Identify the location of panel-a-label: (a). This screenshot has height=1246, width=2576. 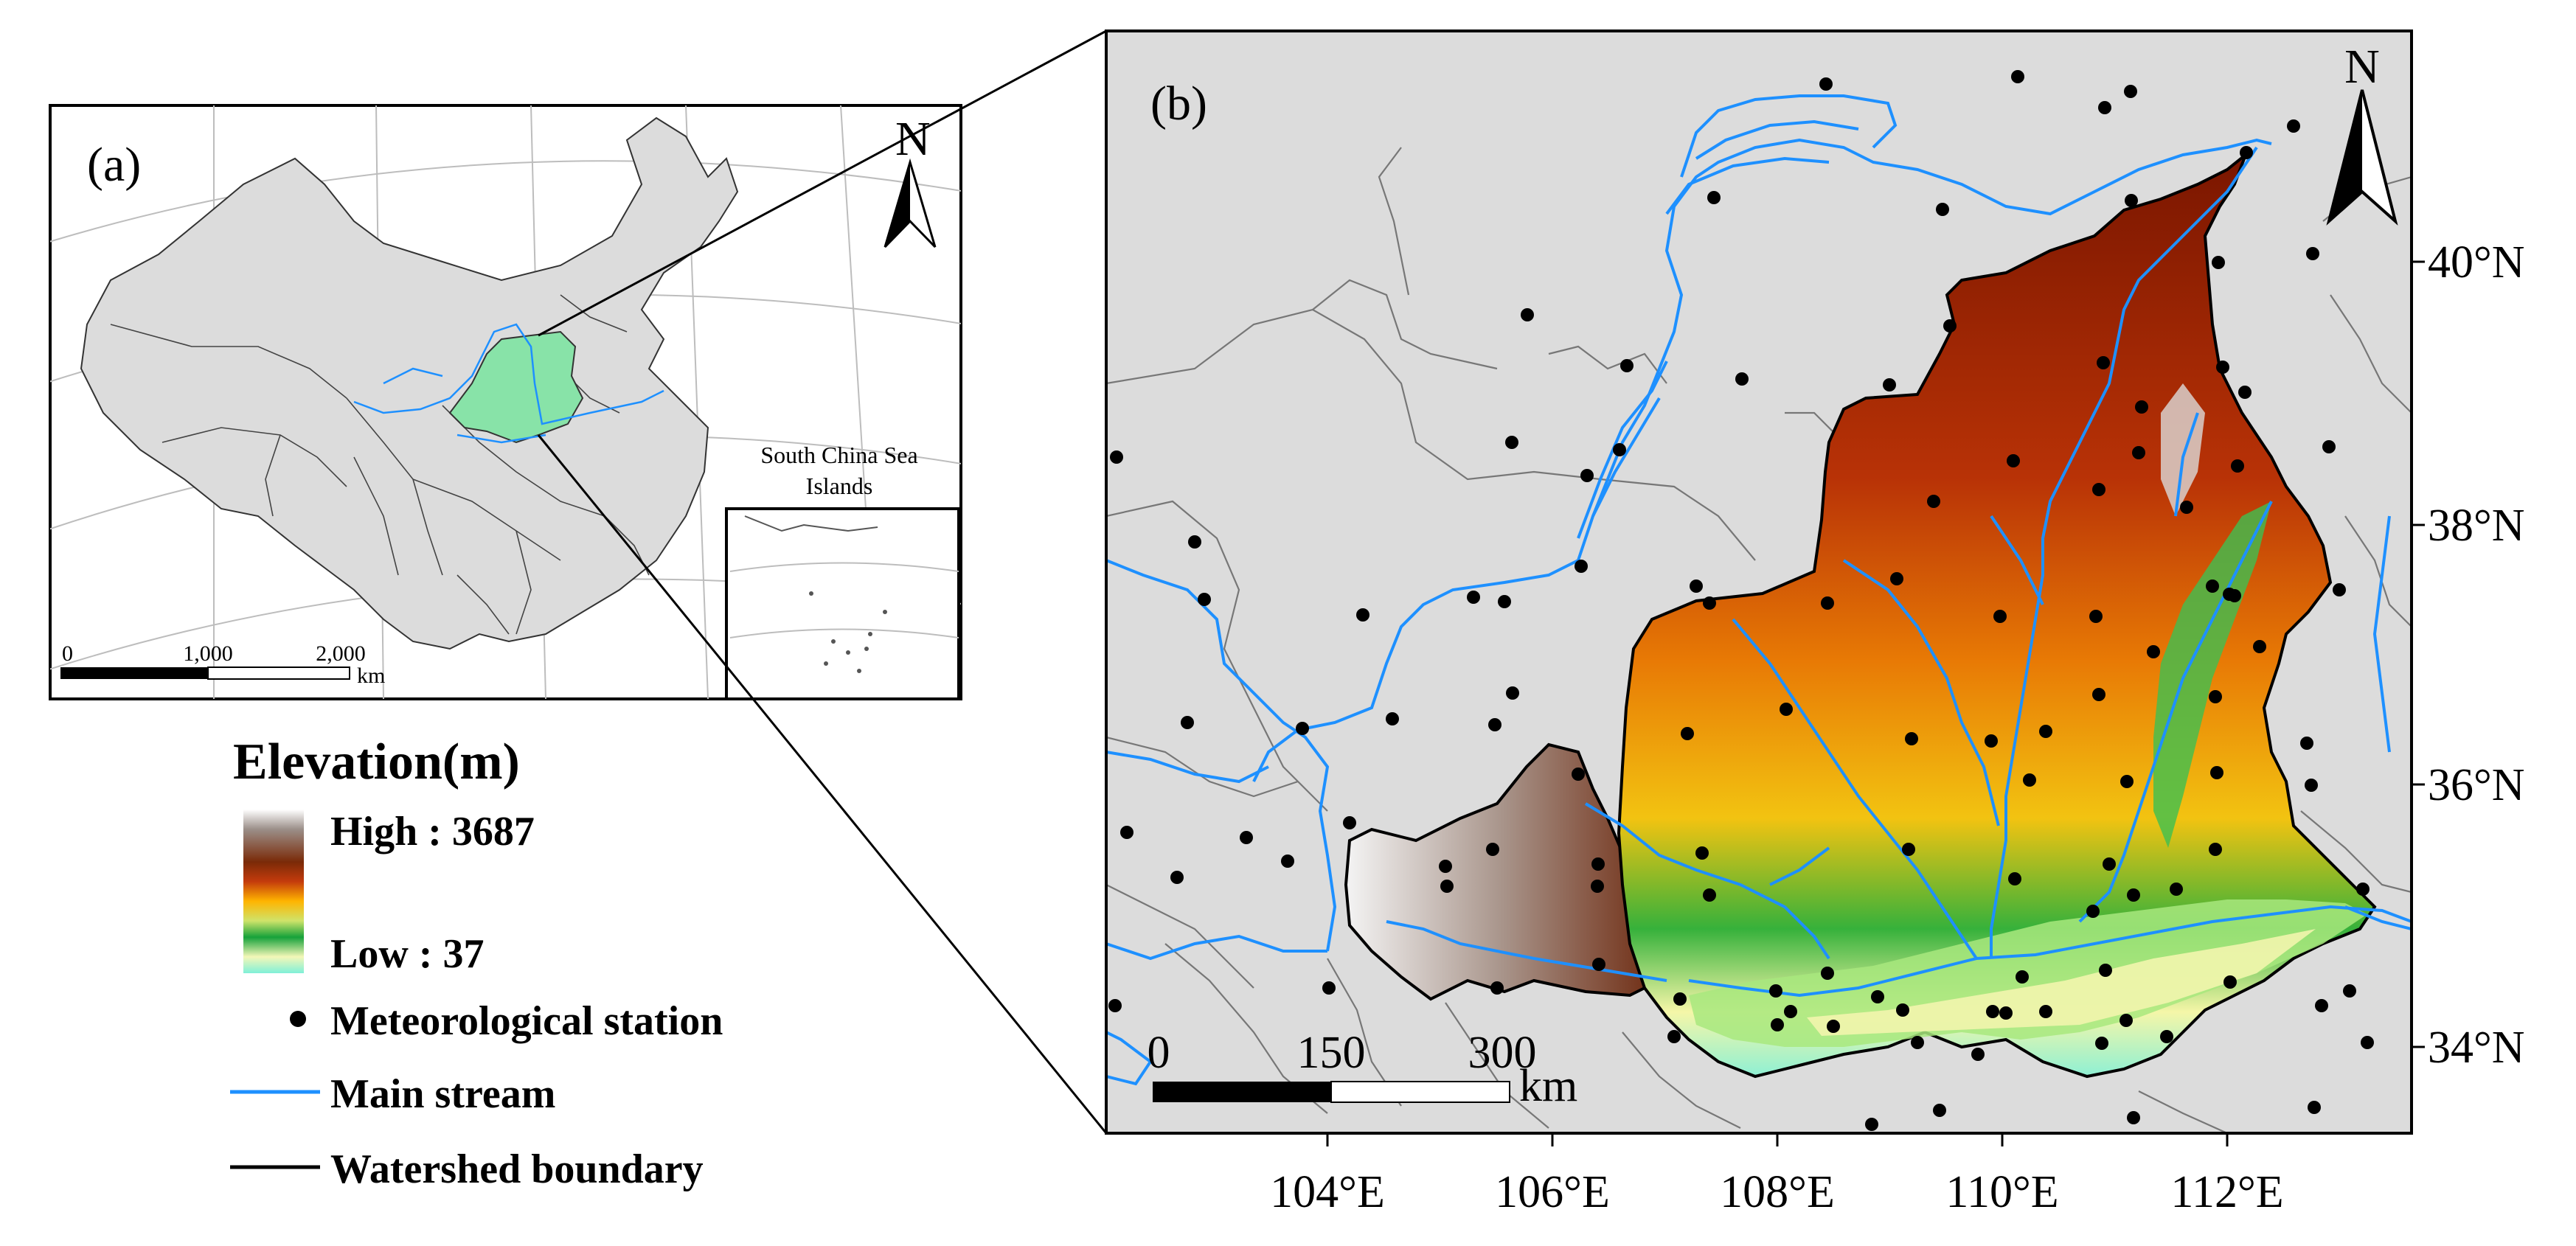
(114, 165).